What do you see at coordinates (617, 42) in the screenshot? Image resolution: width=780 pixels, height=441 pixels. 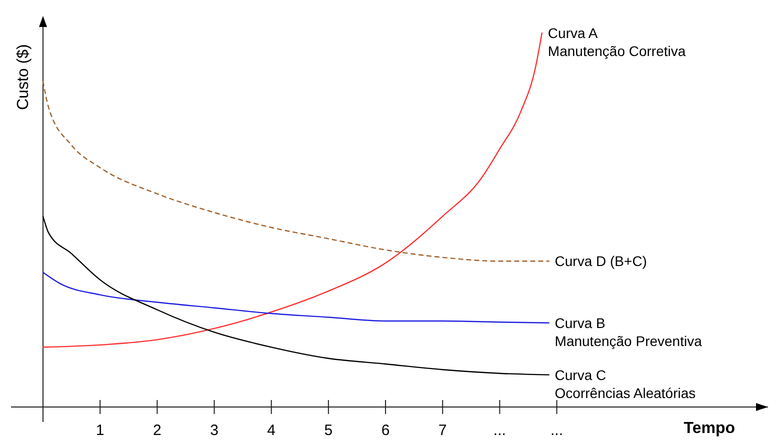 I see `series-label: Curva A Manutenção Corretiva` at bounding box center [617, 42].